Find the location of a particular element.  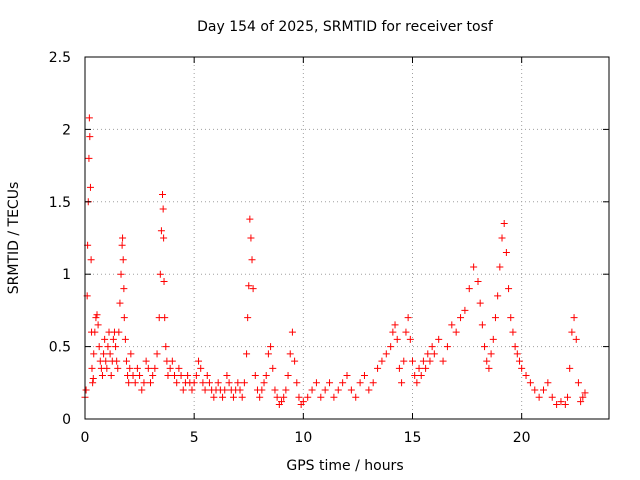

y-tick-label: 0 is located at coordinates (66, 420).